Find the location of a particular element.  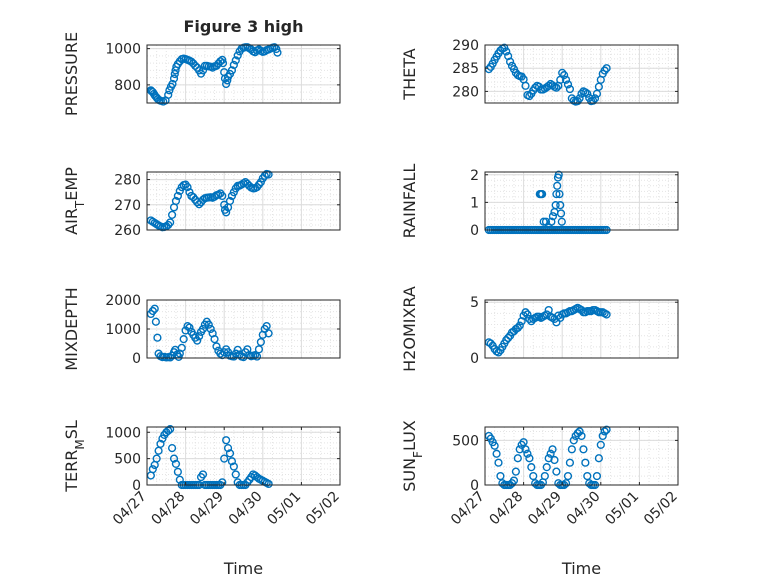

y-tick-label: 2000 is located at coordinates (123, 301).